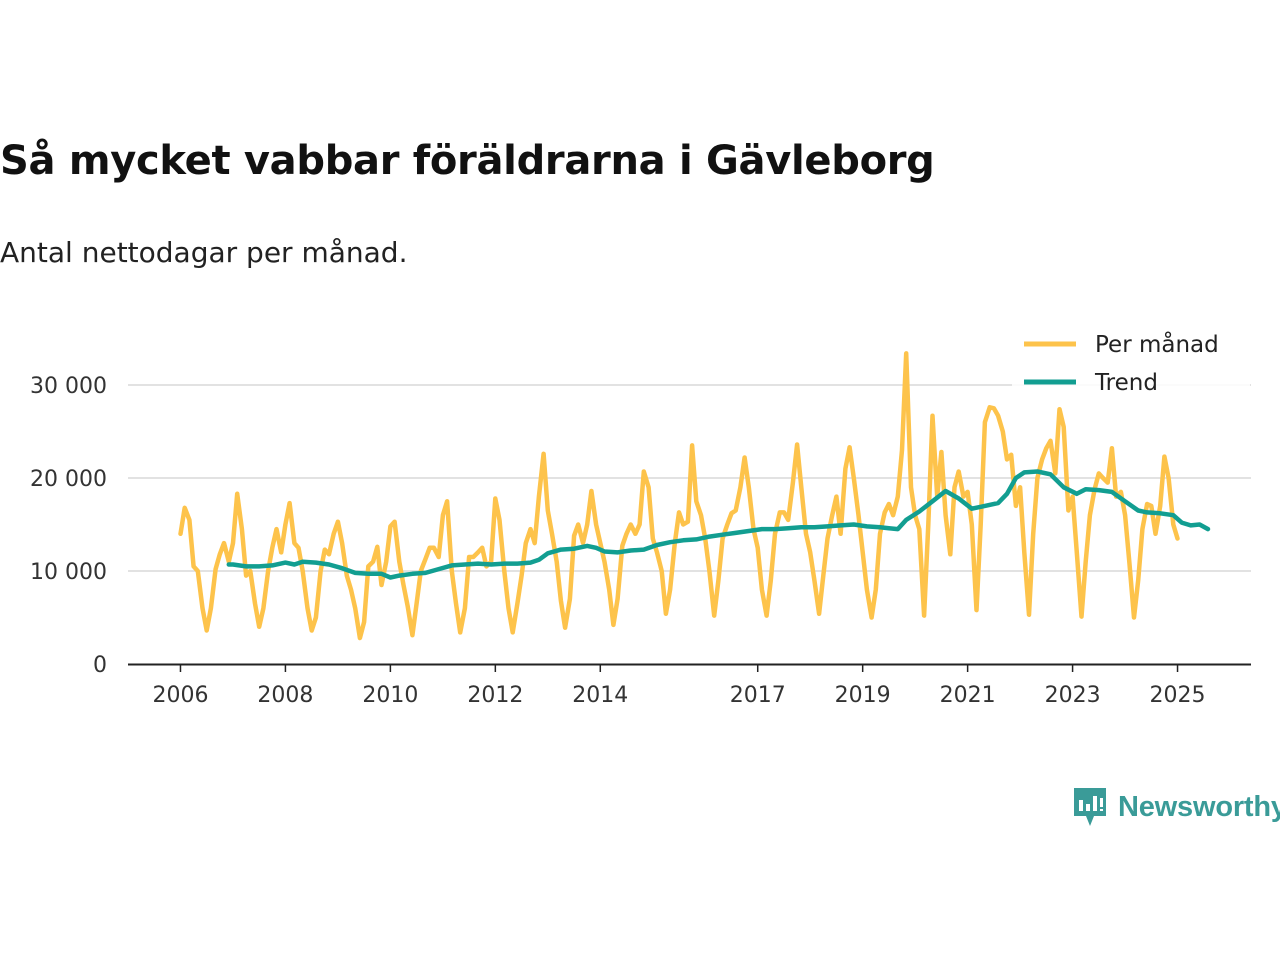  What do you see at coordinates (1199, 806) in the screenshot?
I see `brand-name: Newsworthy` at bounding box center [1199, 806].